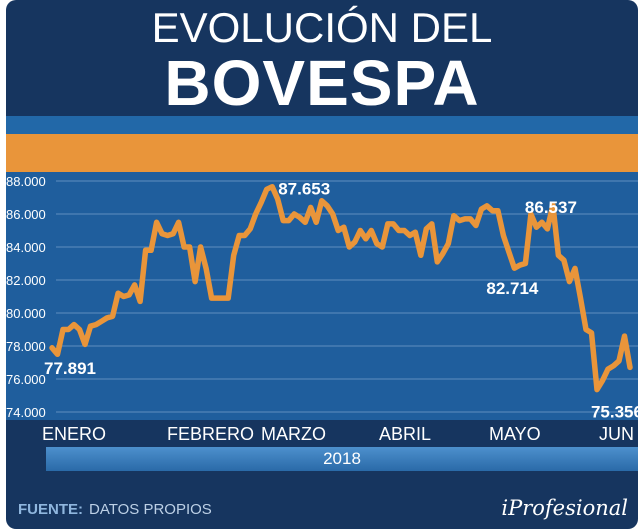 The height and width of the screenshot is (529, 640). What do you see at coordinates (26, 313) in the screenshot?
I see `y-tick-label: 80.000` at bounding box center [26, 313].